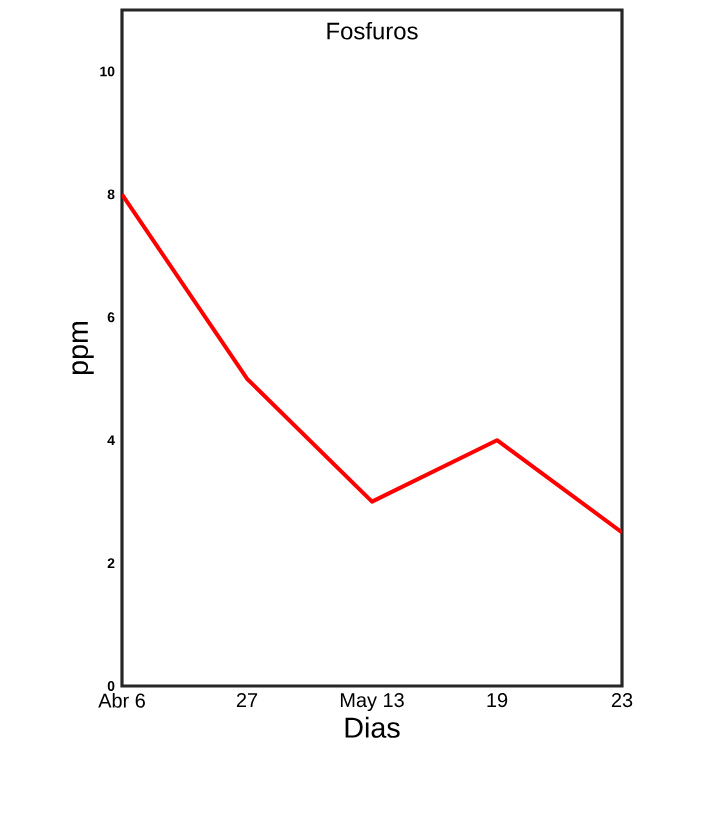  Describe the element at coordinates (121, 700) in the screenshot. I see `x-tick-label: Abr 6` at that location.